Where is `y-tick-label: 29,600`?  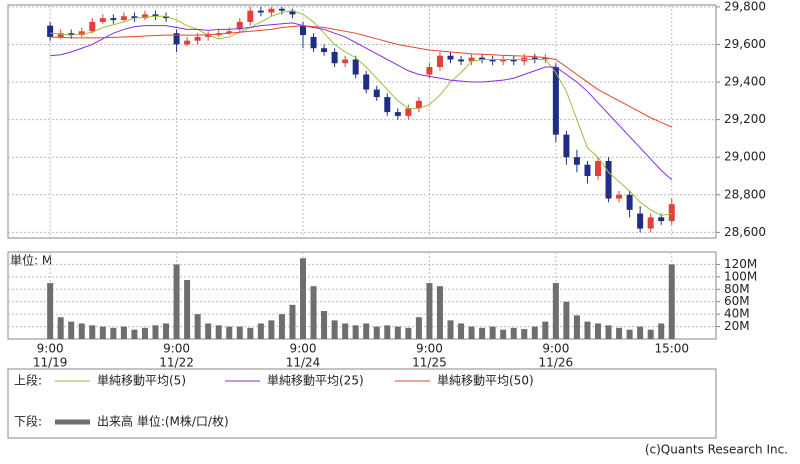
y-tick-label: 29,600 is located at coordinates (745, 44).